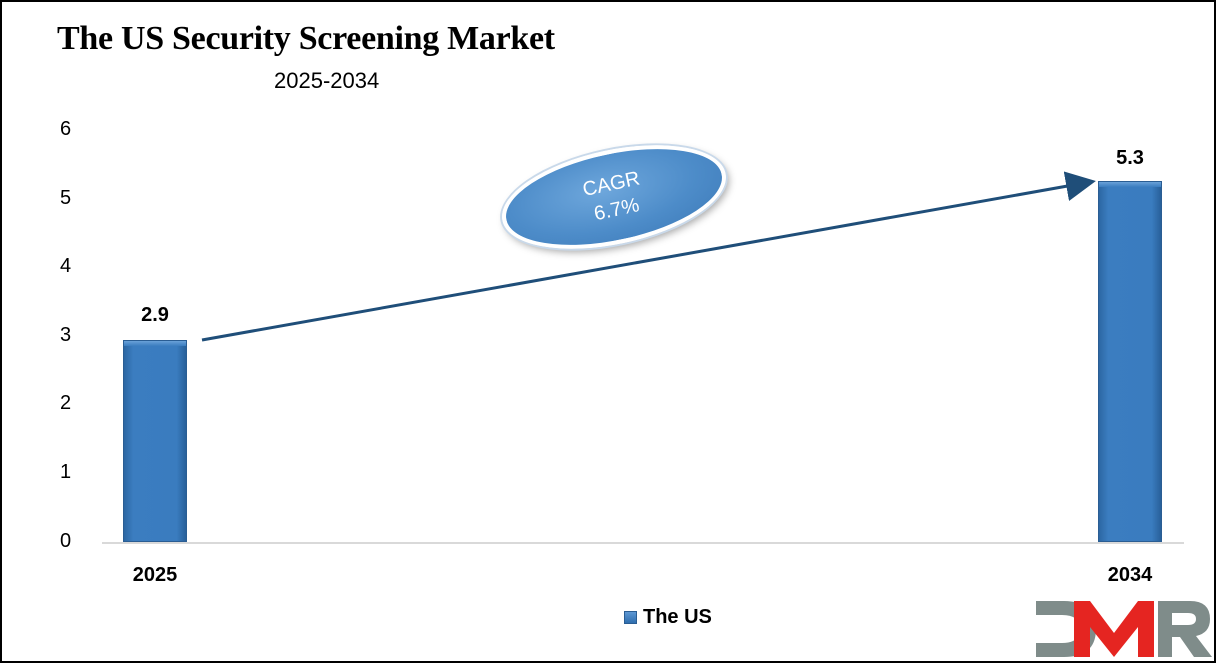 The image size is (1216, 665). I want to click on data-label-2025: 2.9, so click(155, 315).